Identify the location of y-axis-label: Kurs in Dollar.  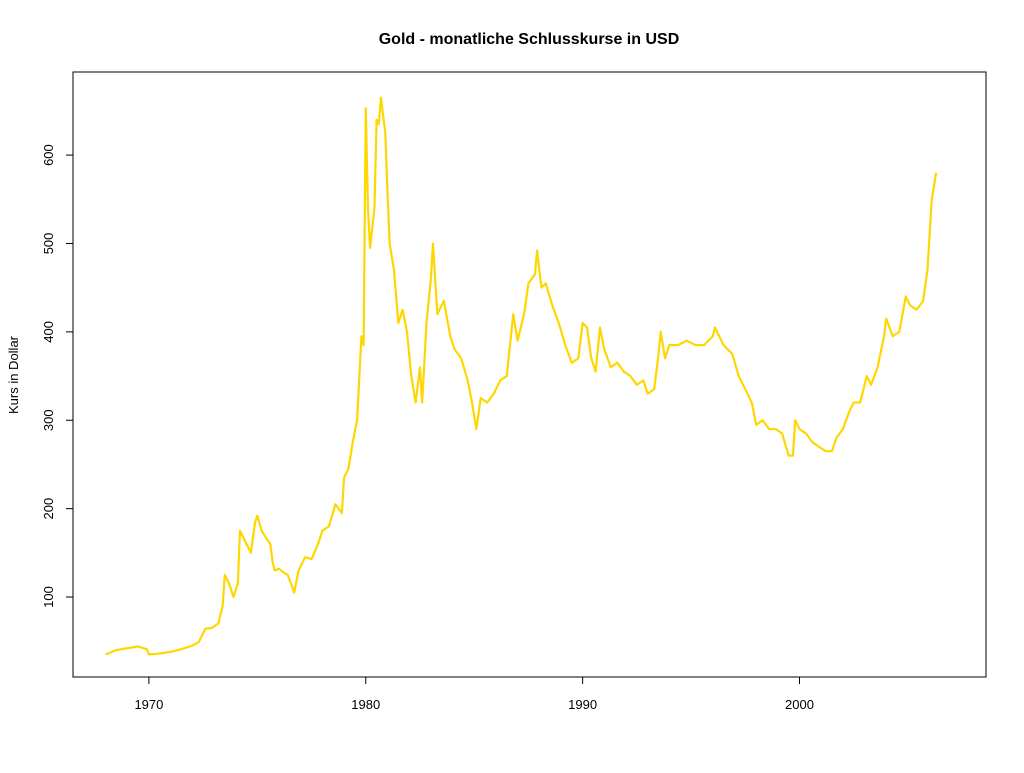
(13, 374).